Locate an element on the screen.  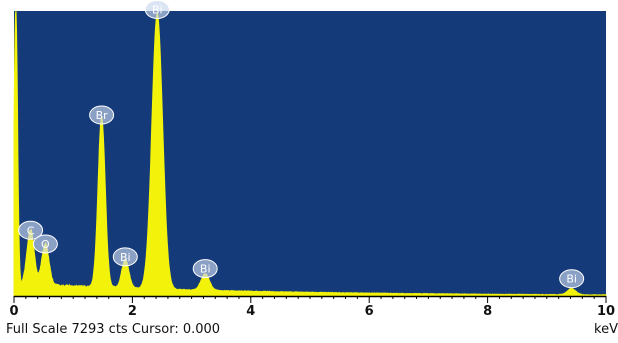
peak-label-text: O is located at coordinates (45, 244).